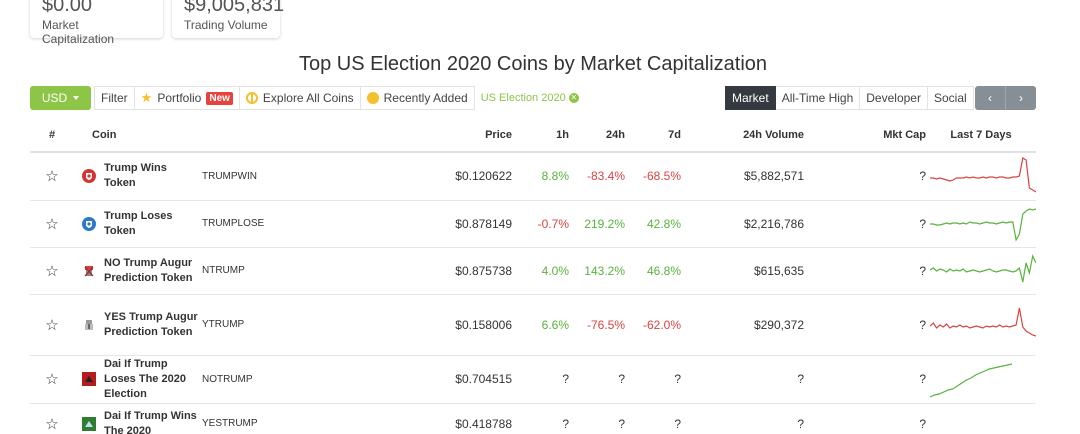 Image resolution: width=1080 pixels, height=434 pixels. Describe the element at coordinates (653, 418) in the screenshot. I see `change-7d-cell: ?` at that location.